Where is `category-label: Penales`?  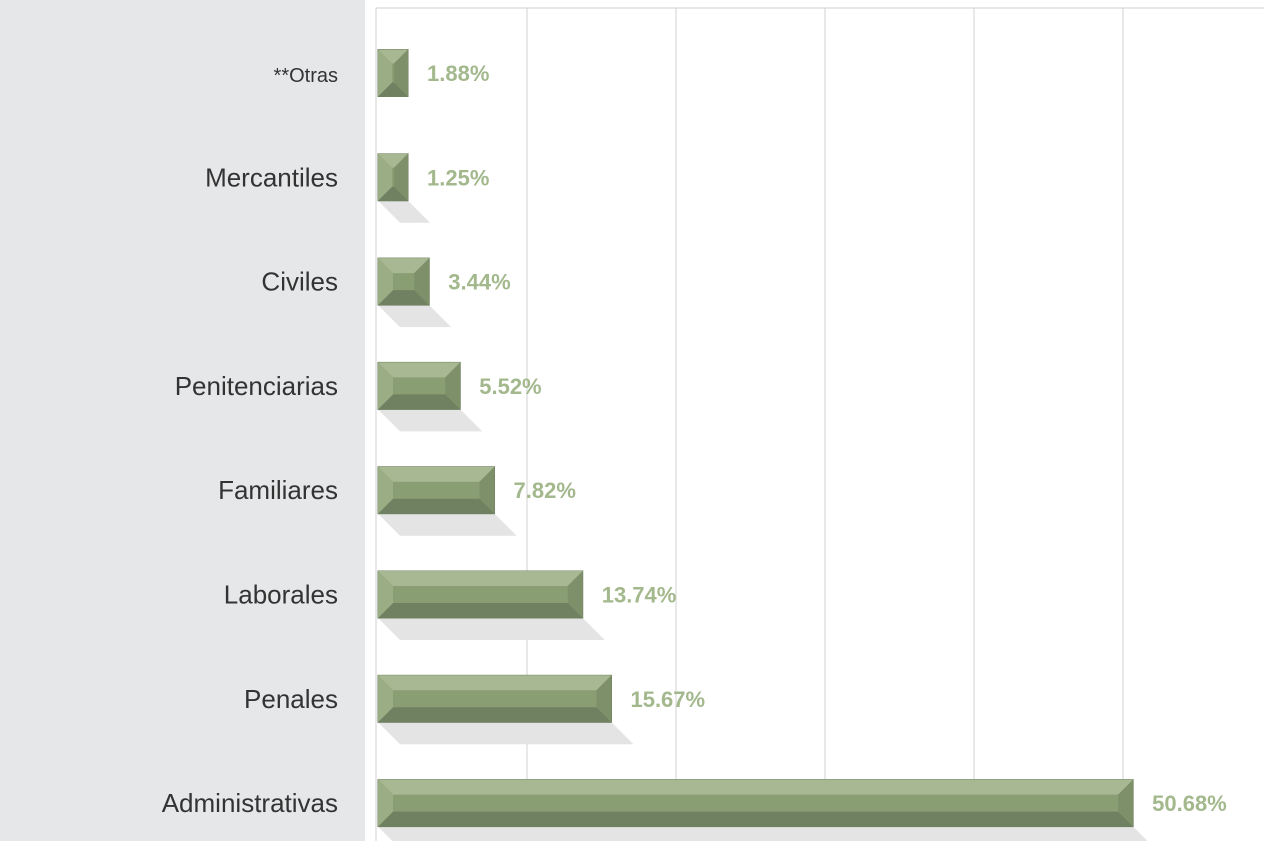 category-label: Penales is located at coordinates (291, 699).